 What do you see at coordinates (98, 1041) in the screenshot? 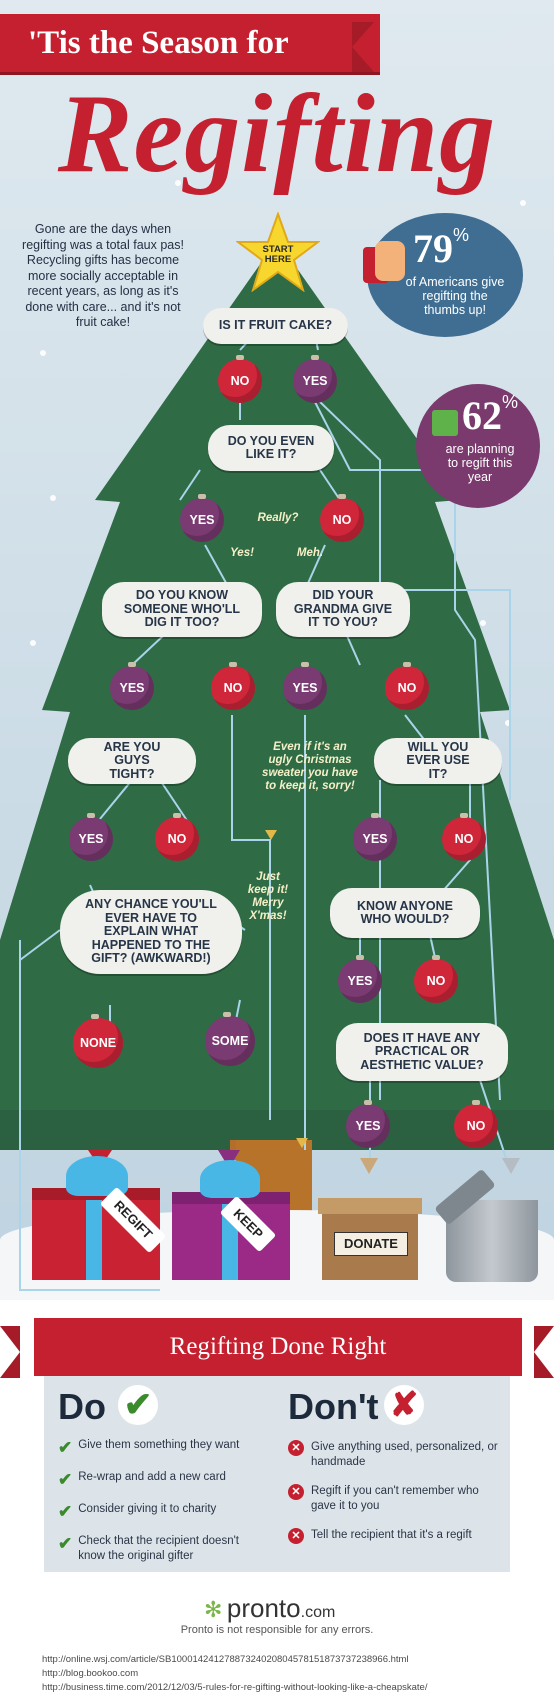
I see `answer-chance-none: NONE` at bounding box center [98, 1041].